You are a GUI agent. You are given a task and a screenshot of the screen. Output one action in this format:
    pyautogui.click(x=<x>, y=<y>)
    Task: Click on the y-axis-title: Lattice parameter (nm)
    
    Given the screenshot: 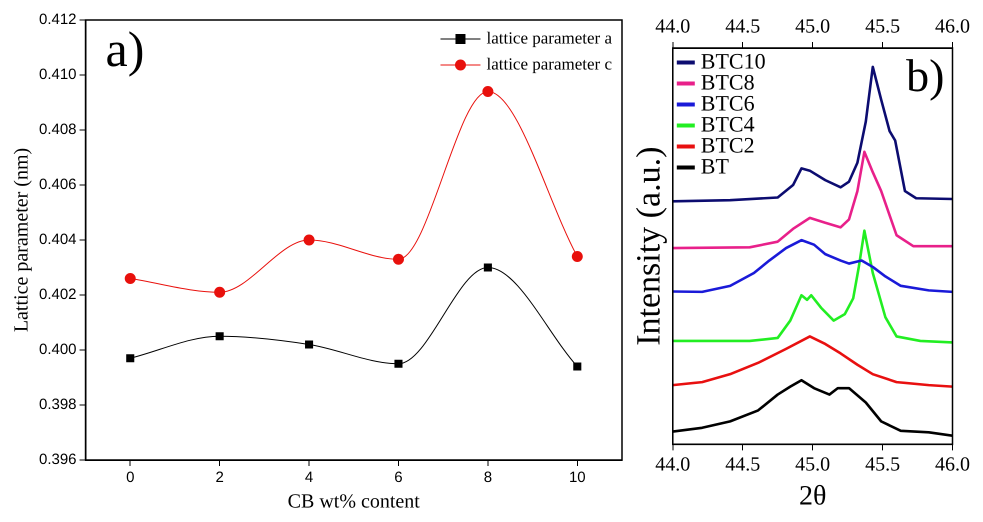 What is the action you would take?
    pyautogui.click(x=21, y=240)
    